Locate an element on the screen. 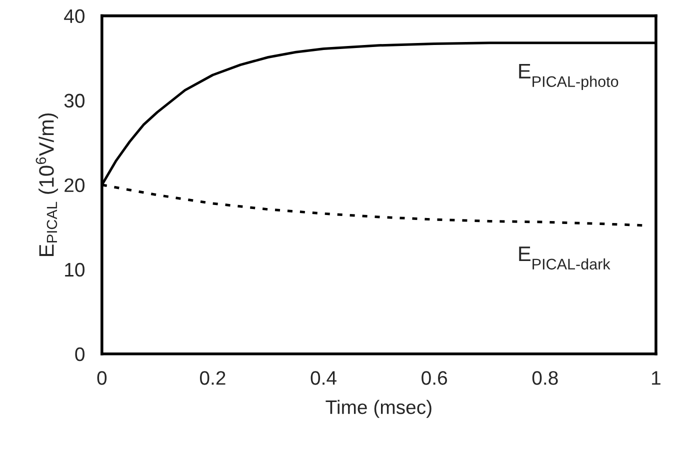 The image size is (684, 452). series-label: EPICAL-photo is located at coordinates (568, 77).